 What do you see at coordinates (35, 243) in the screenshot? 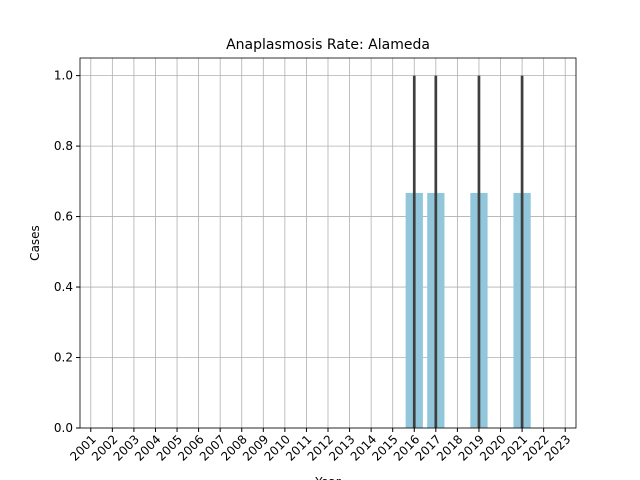
I see `y-axis-label: Cases` at bounding box center [35, 243].